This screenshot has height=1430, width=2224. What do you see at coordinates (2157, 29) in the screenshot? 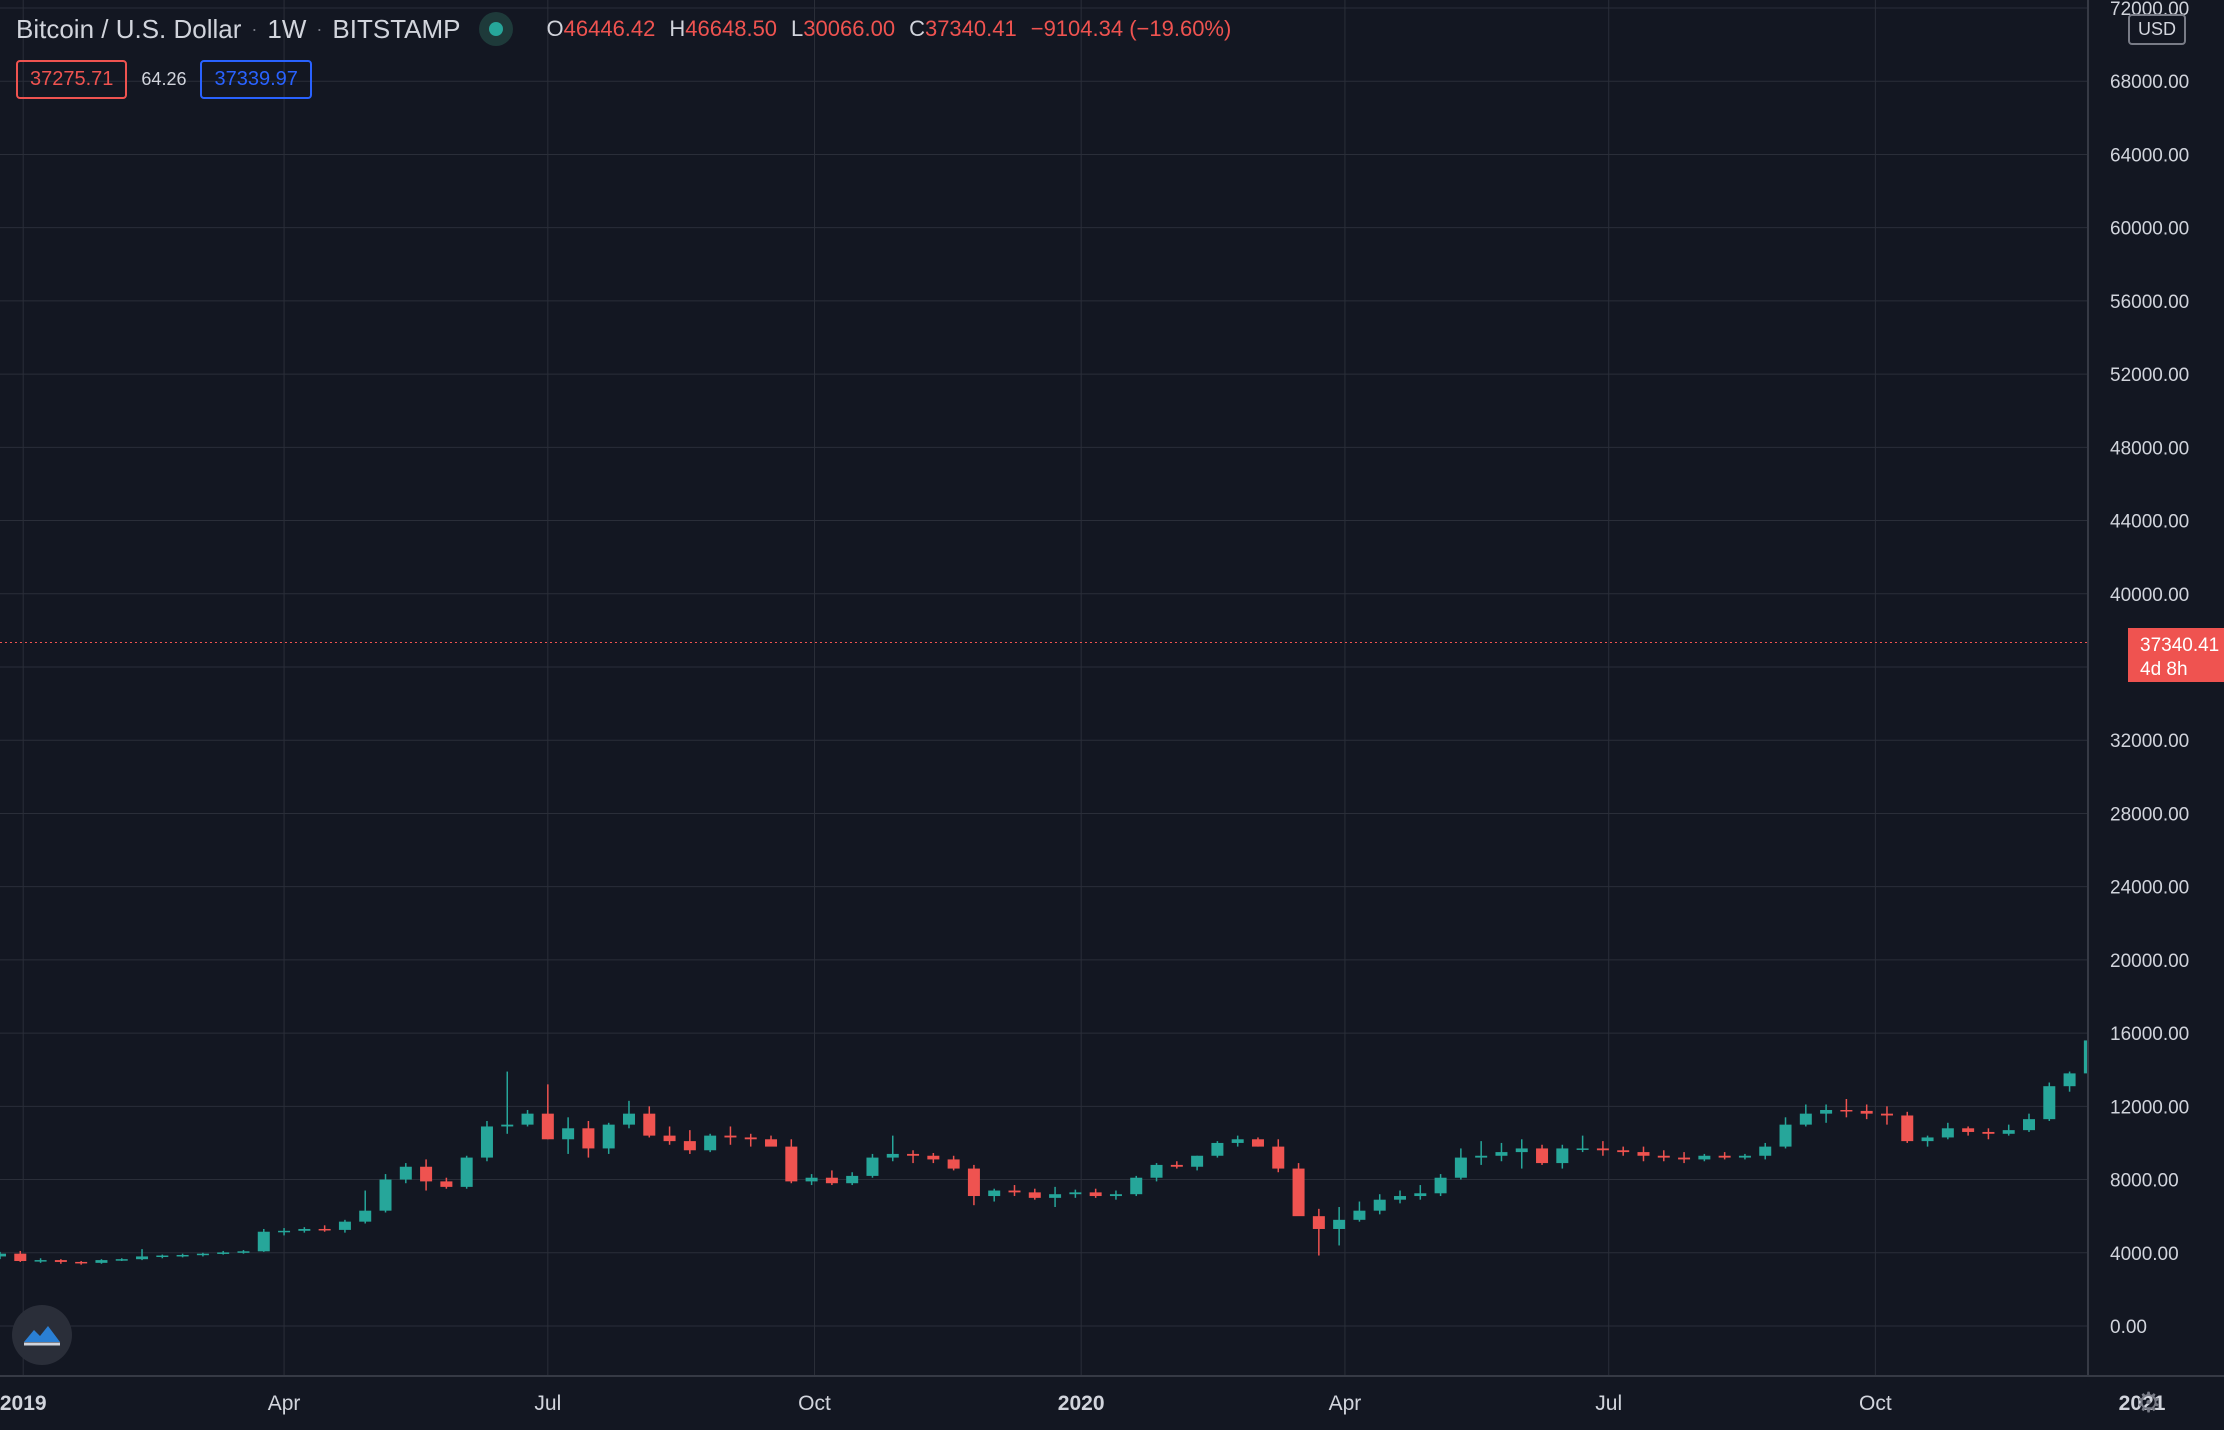
I see `currency-button: USD` at bounding box center [2157, 29].